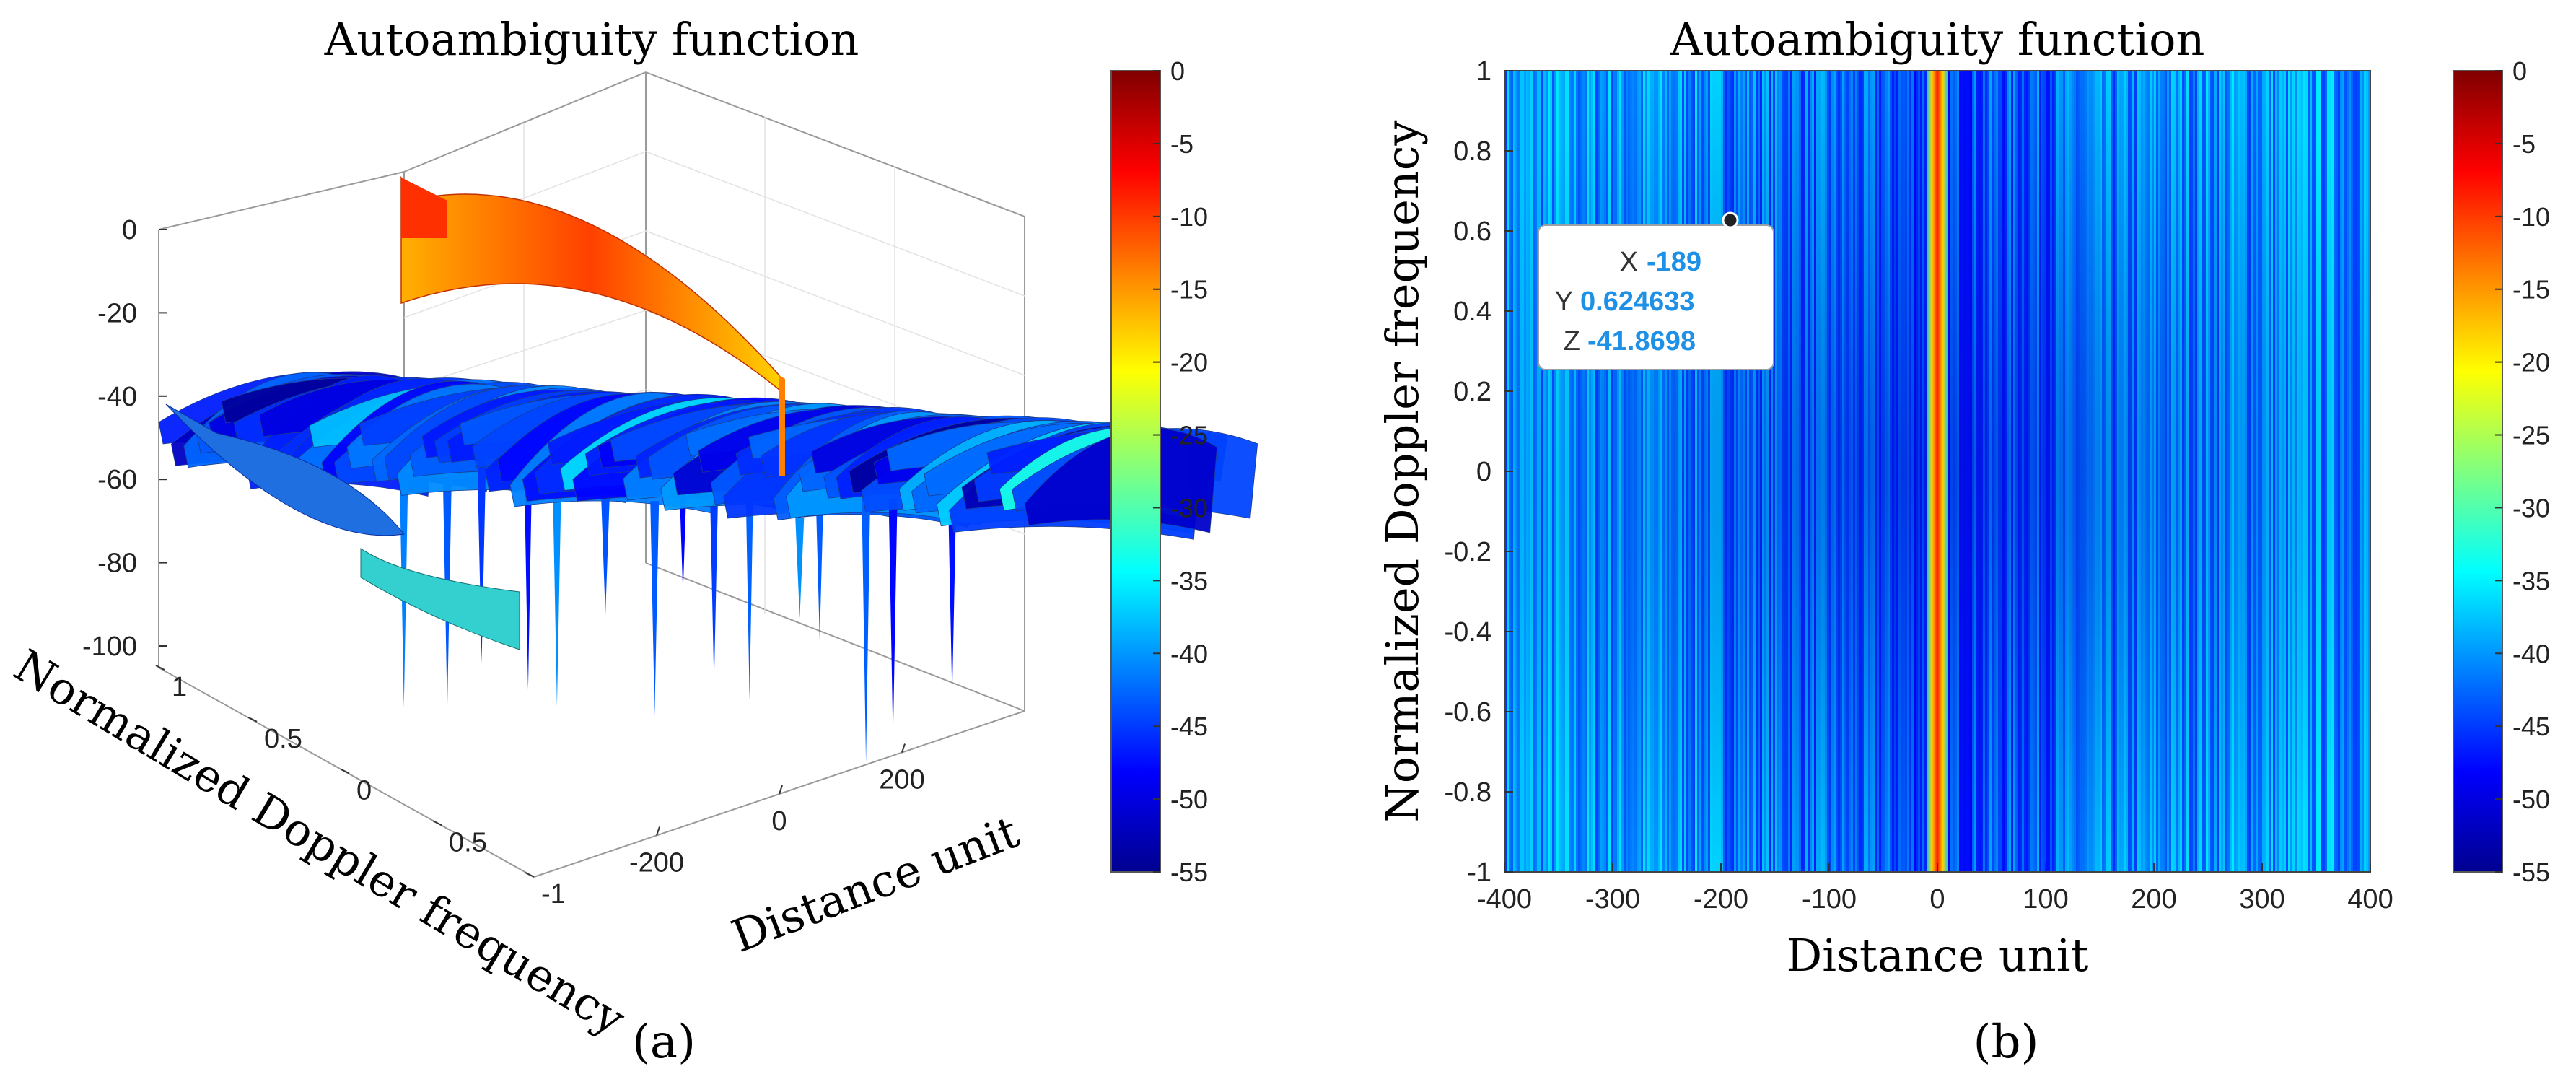 This screenshot has width=2576, height=1087. What do you see at coordinates (1829, 899) in the screenshot?
I see `x-tick-label: -100` at bounding box center [1829, 899].